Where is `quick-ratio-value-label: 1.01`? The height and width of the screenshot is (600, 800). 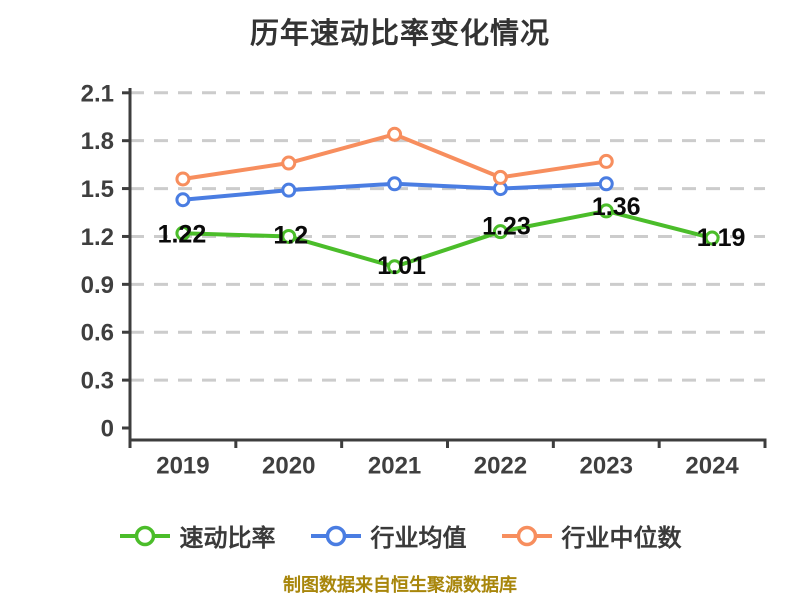 quick-ratio-value-label: 1.01 is located at coordinates (401, 266).